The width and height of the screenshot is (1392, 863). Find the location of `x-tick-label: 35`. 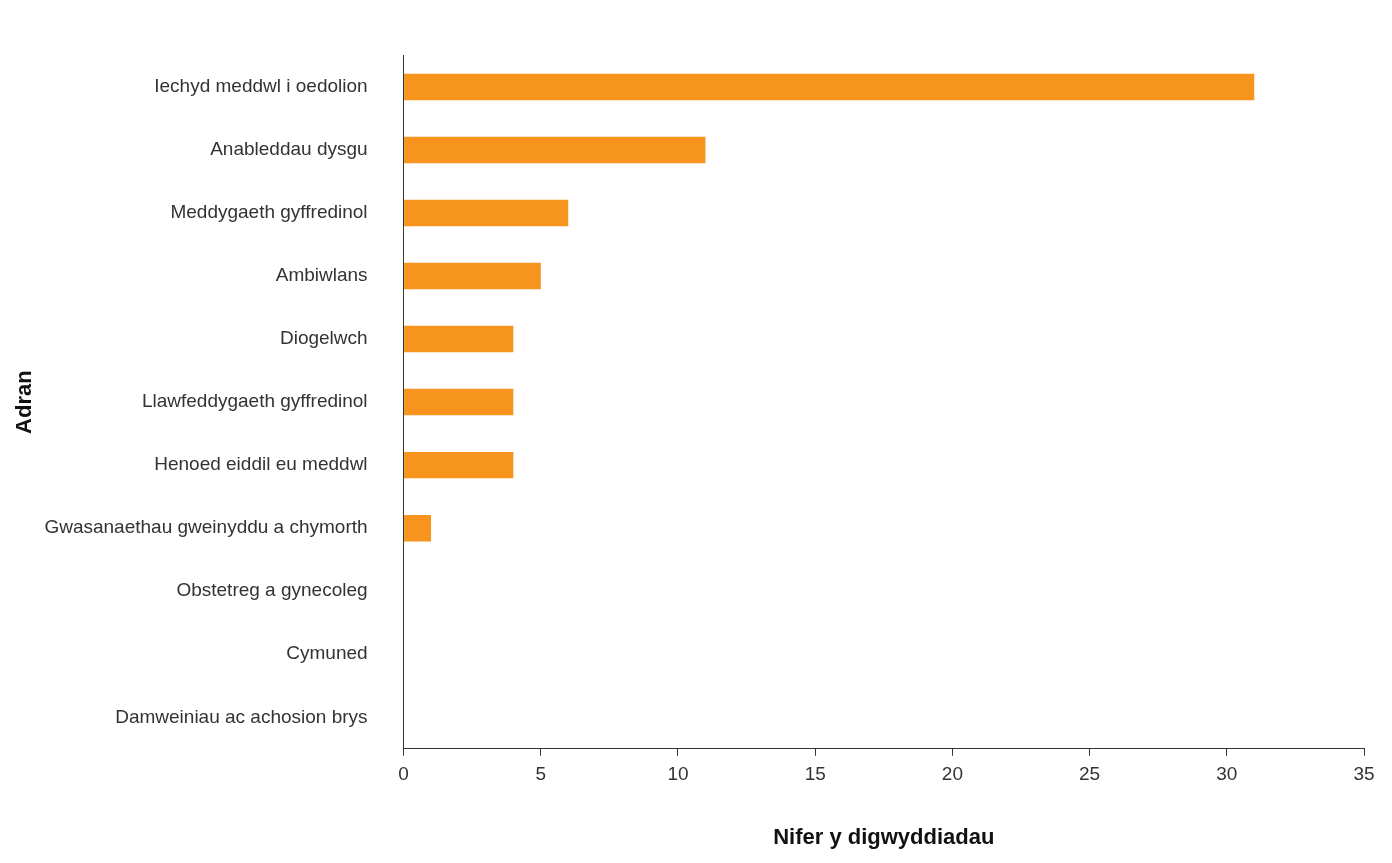

x-tick-label: 35 is located at coordinates (1364, 774).